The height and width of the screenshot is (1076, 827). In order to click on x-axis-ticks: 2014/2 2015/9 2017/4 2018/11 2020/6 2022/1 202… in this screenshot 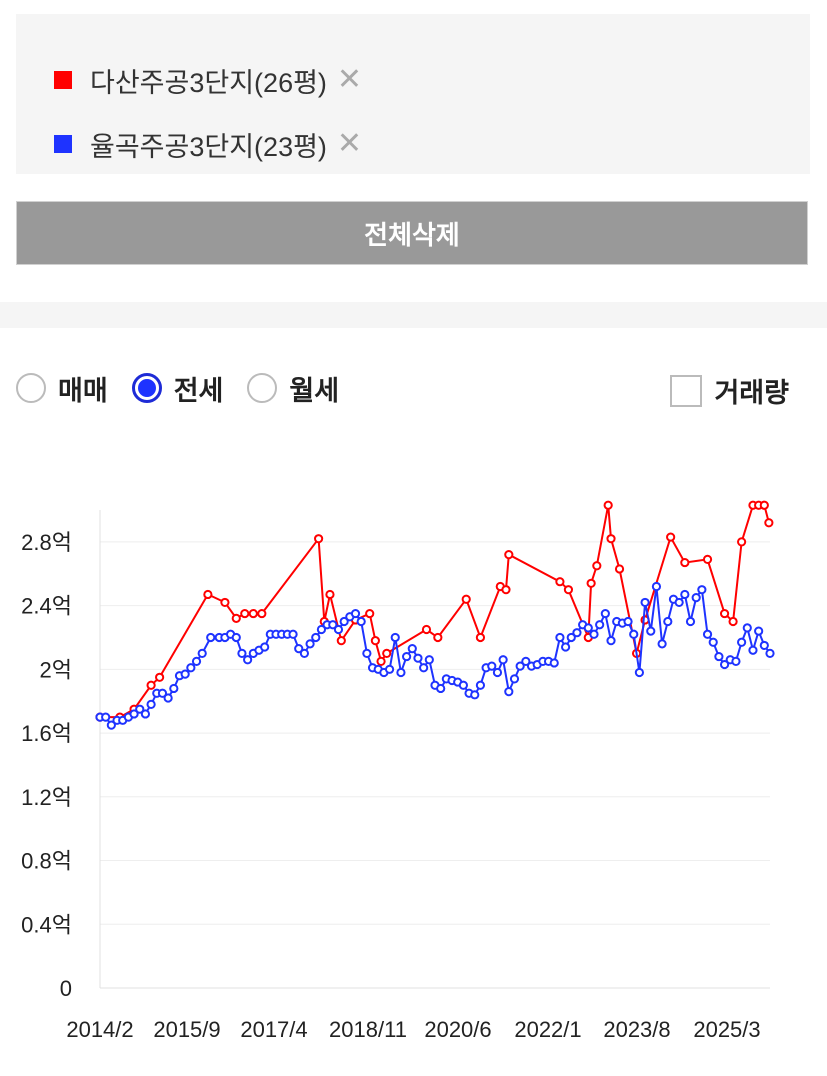, I will do `click(413, 1029)`.